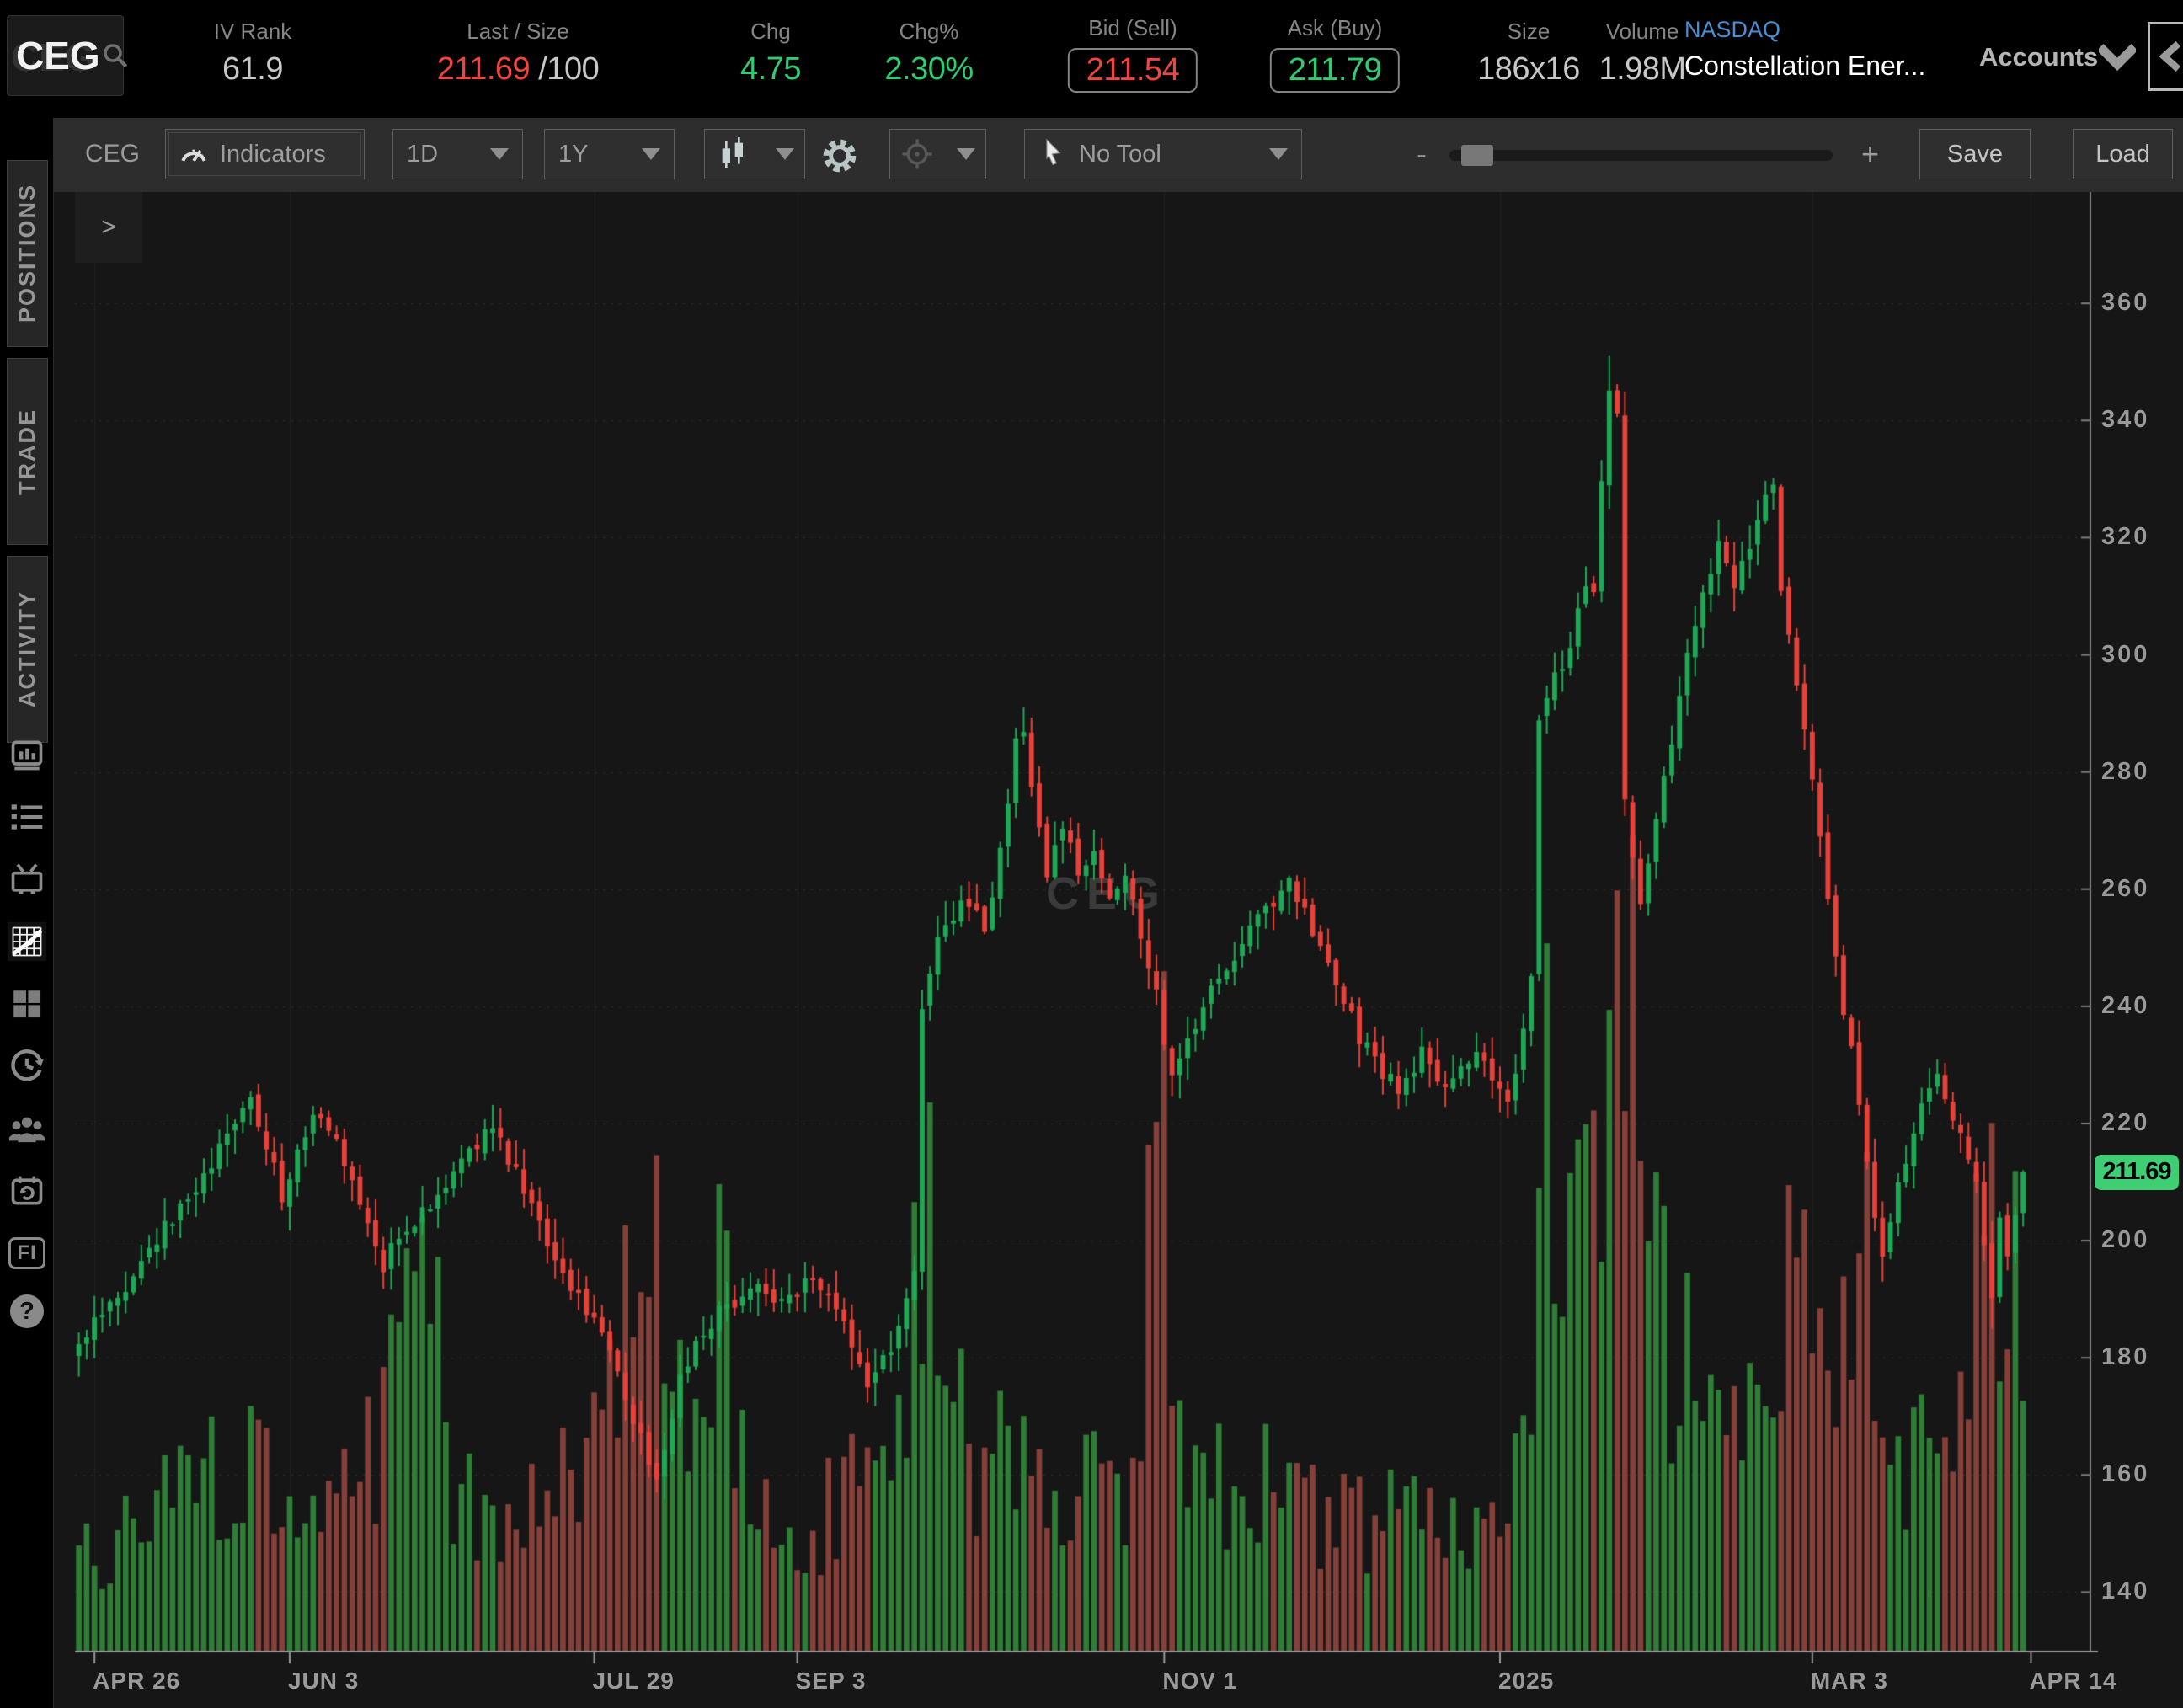  I want to click on date-tick-label: JUN 3, so click(323, 1681).